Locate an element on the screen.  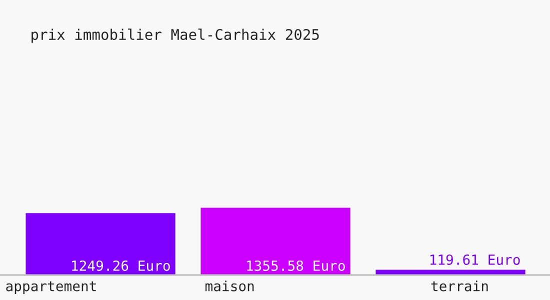
x-tick-label: maison is located at coordinates (229, 286).